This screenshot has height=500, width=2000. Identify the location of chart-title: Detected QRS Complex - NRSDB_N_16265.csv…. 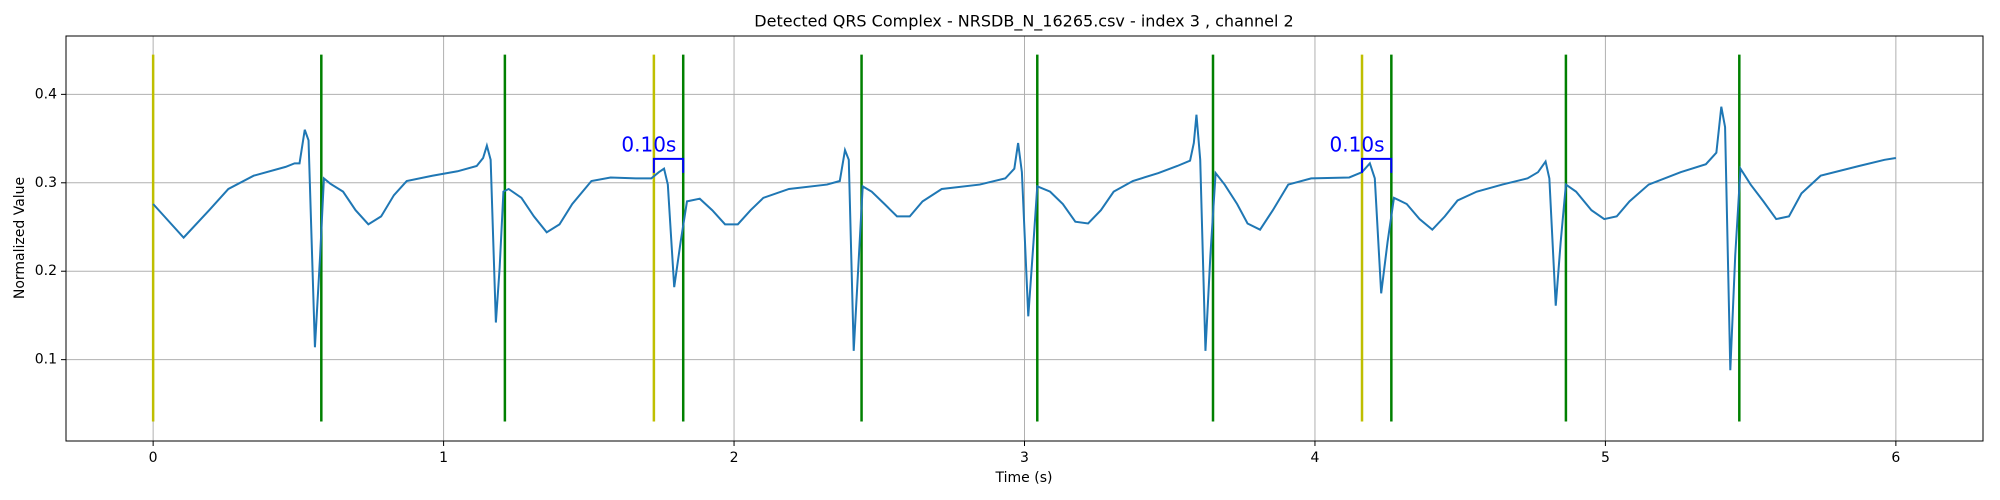
(1023, 22).